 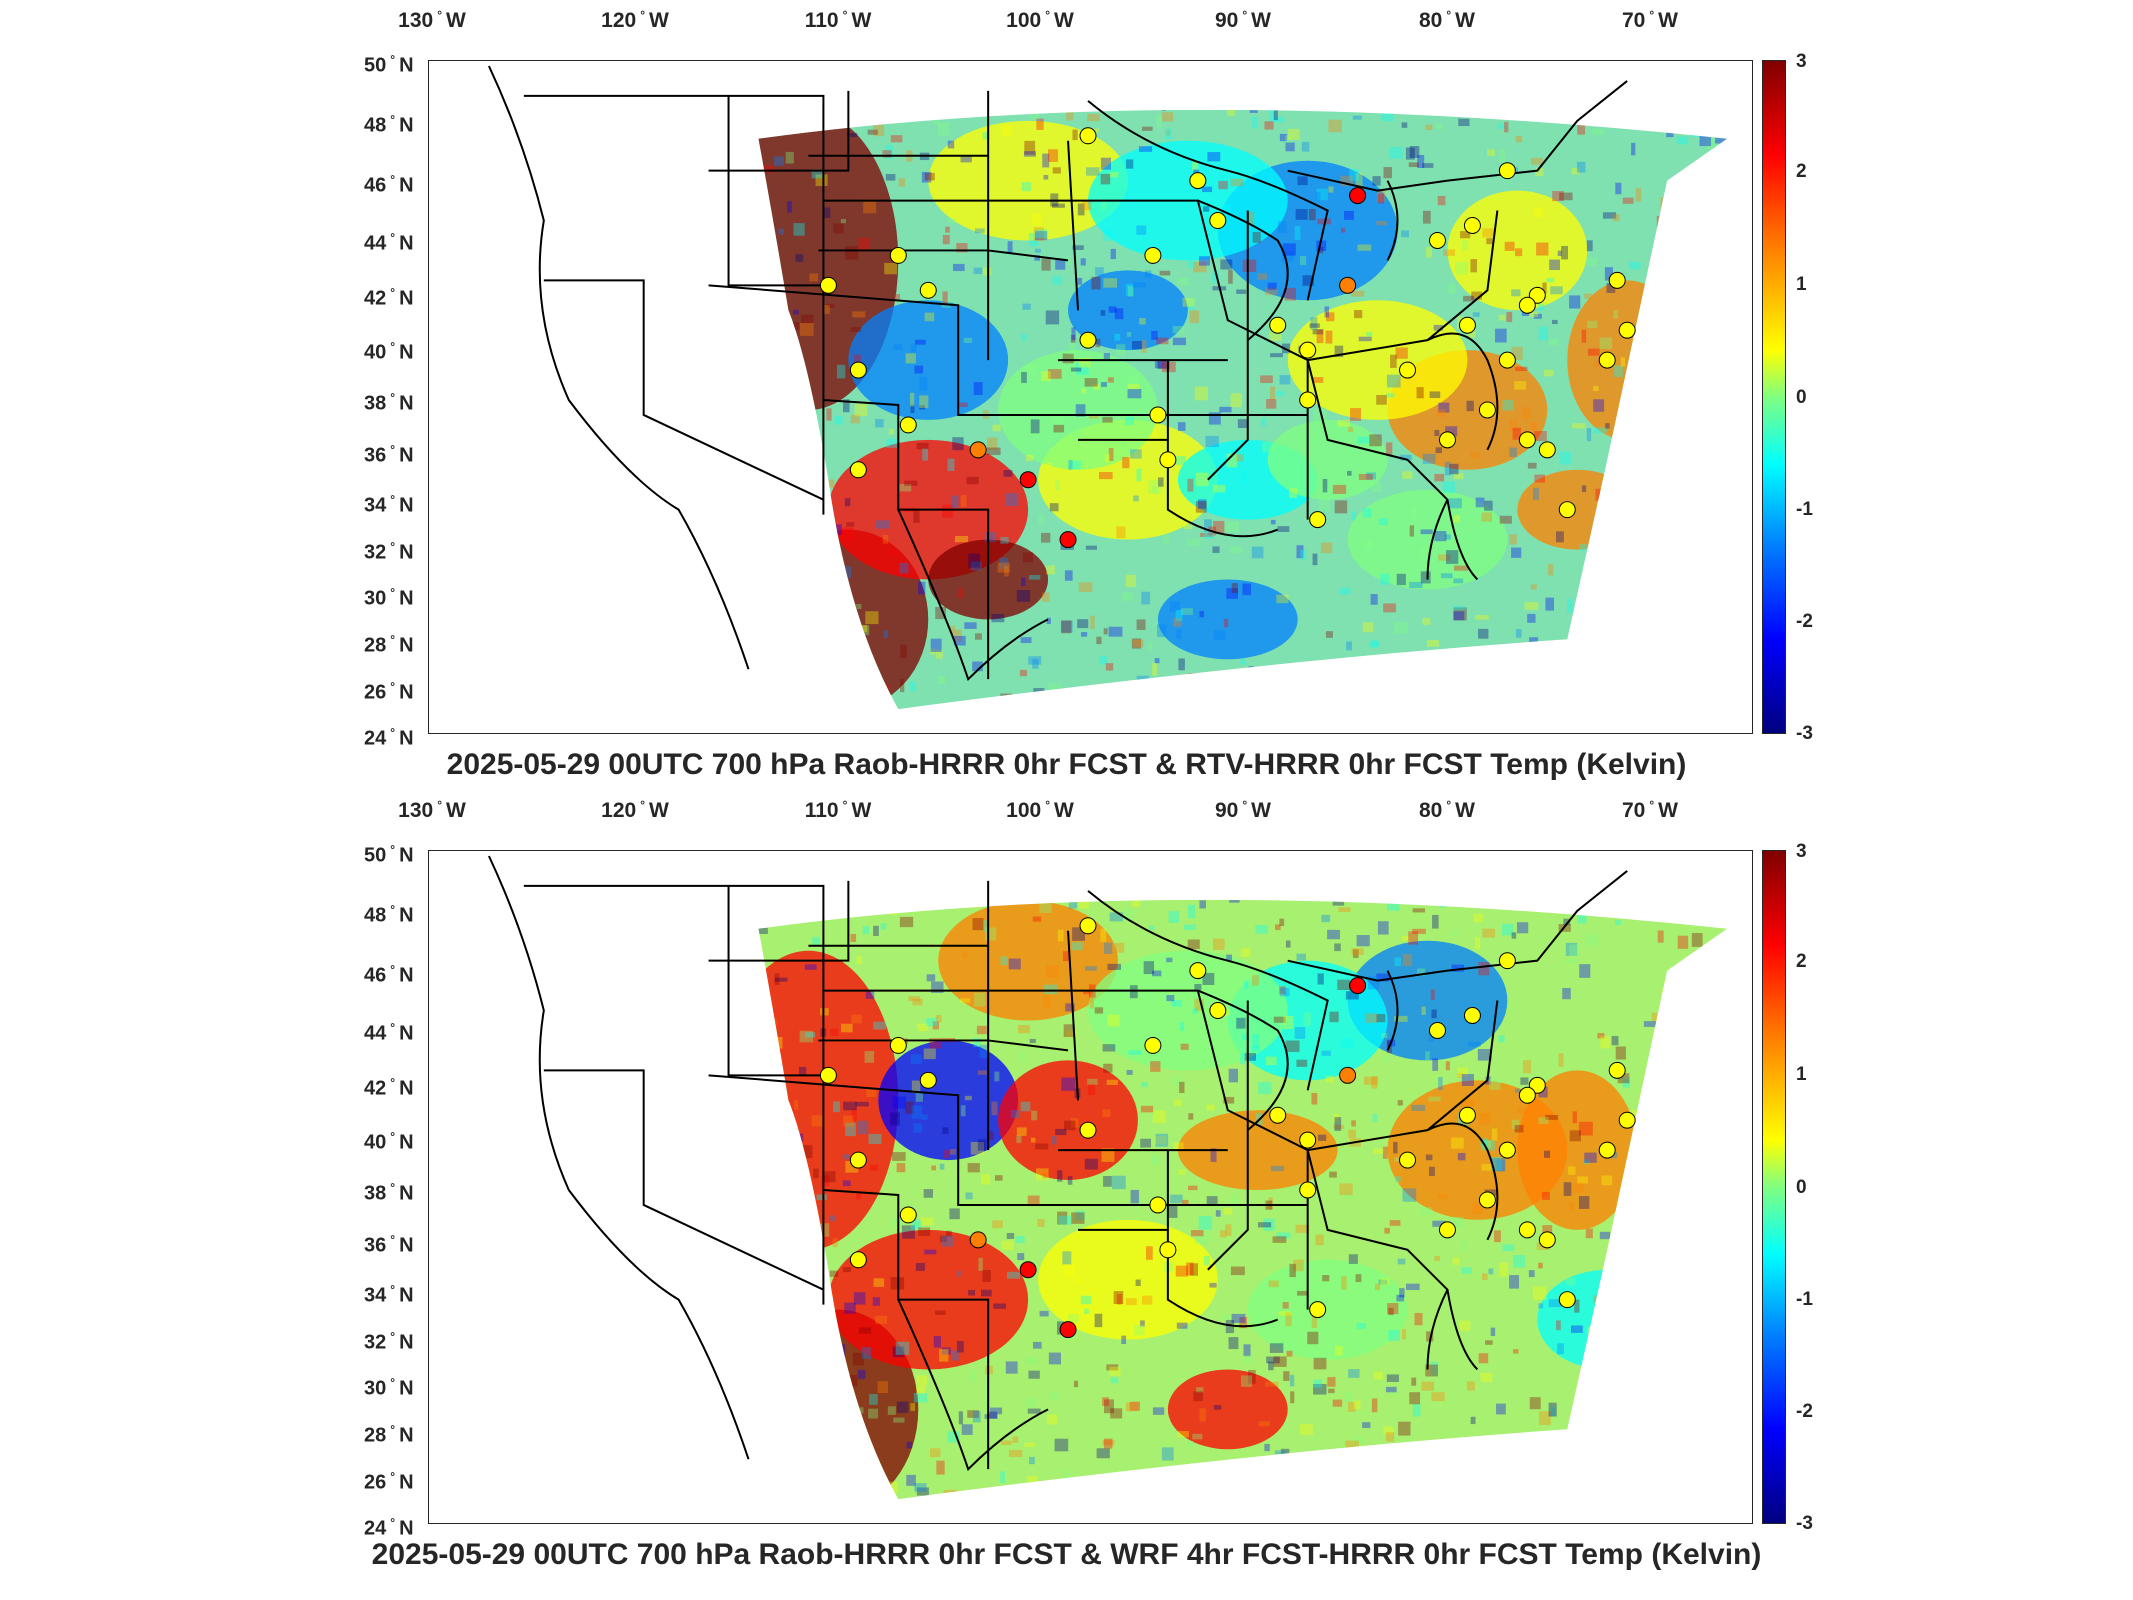 What do you see at coordinates (389, 855) in the screenshot?
I see `latitude-label: 50 ° N` at bounding box center [389, 855].